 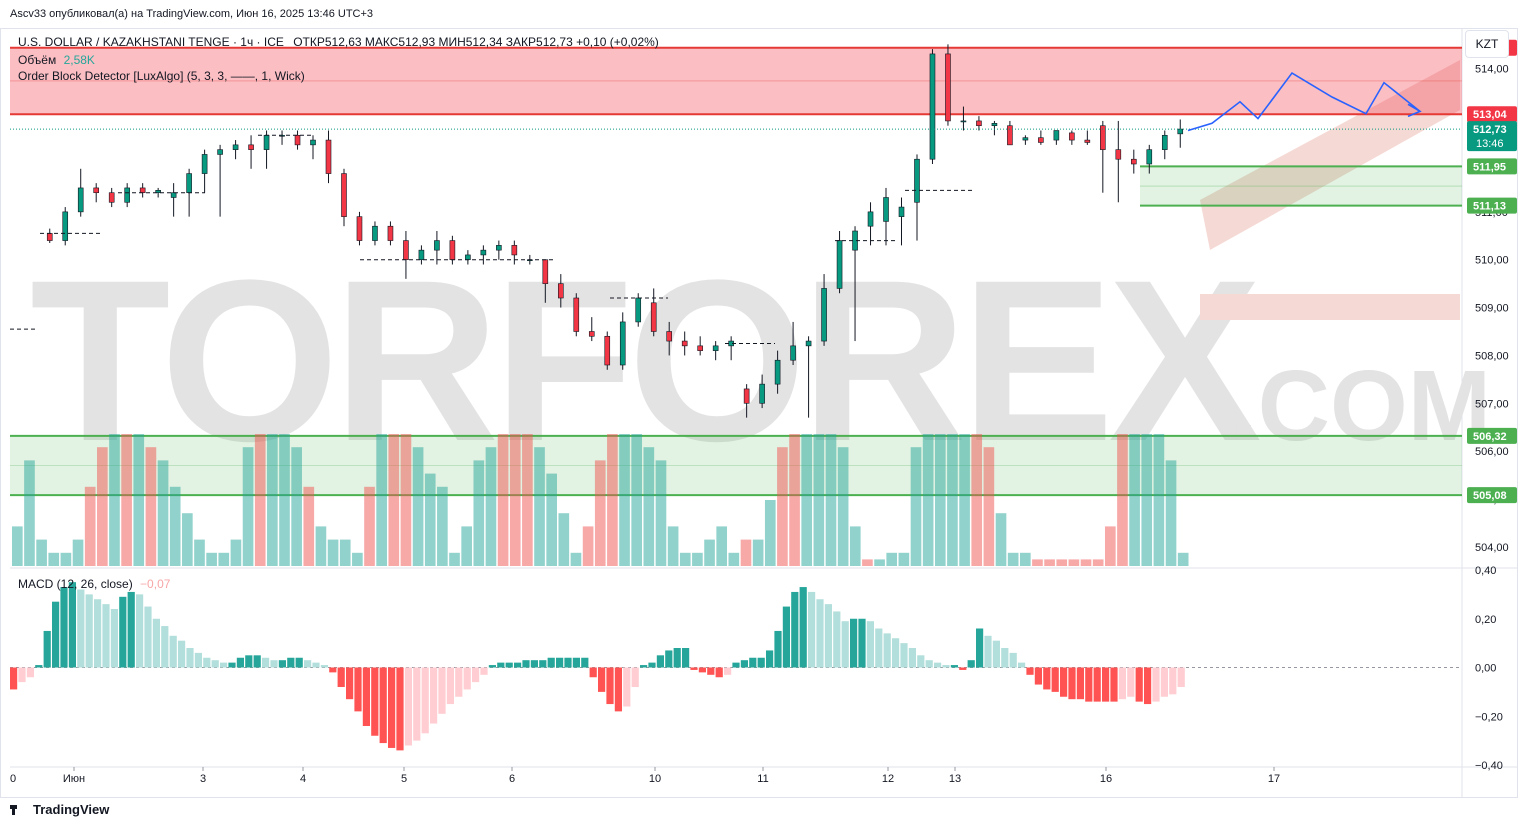 I want to click on price-tick-label: 506,00, so click(x=1492, y=452).